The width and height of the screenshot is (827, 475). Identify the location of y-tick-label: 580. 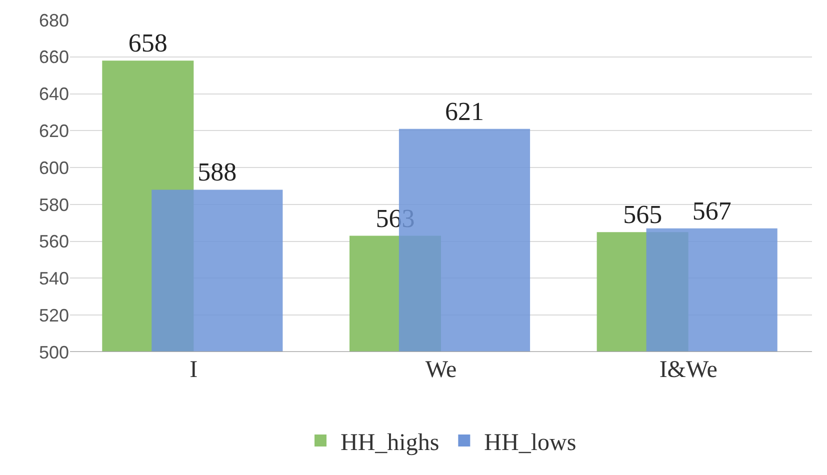
(53, 204).